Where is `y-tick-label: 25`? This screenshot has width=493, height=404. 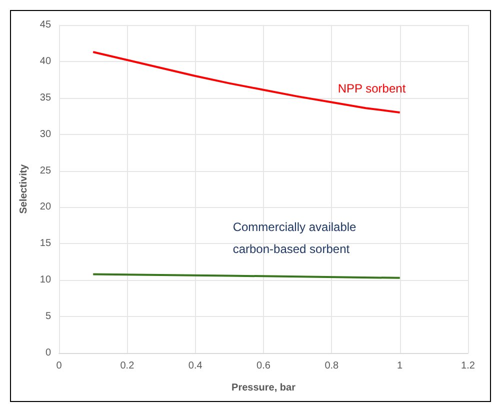
y-tick-label: 25 is located at coordinates (46, 170).